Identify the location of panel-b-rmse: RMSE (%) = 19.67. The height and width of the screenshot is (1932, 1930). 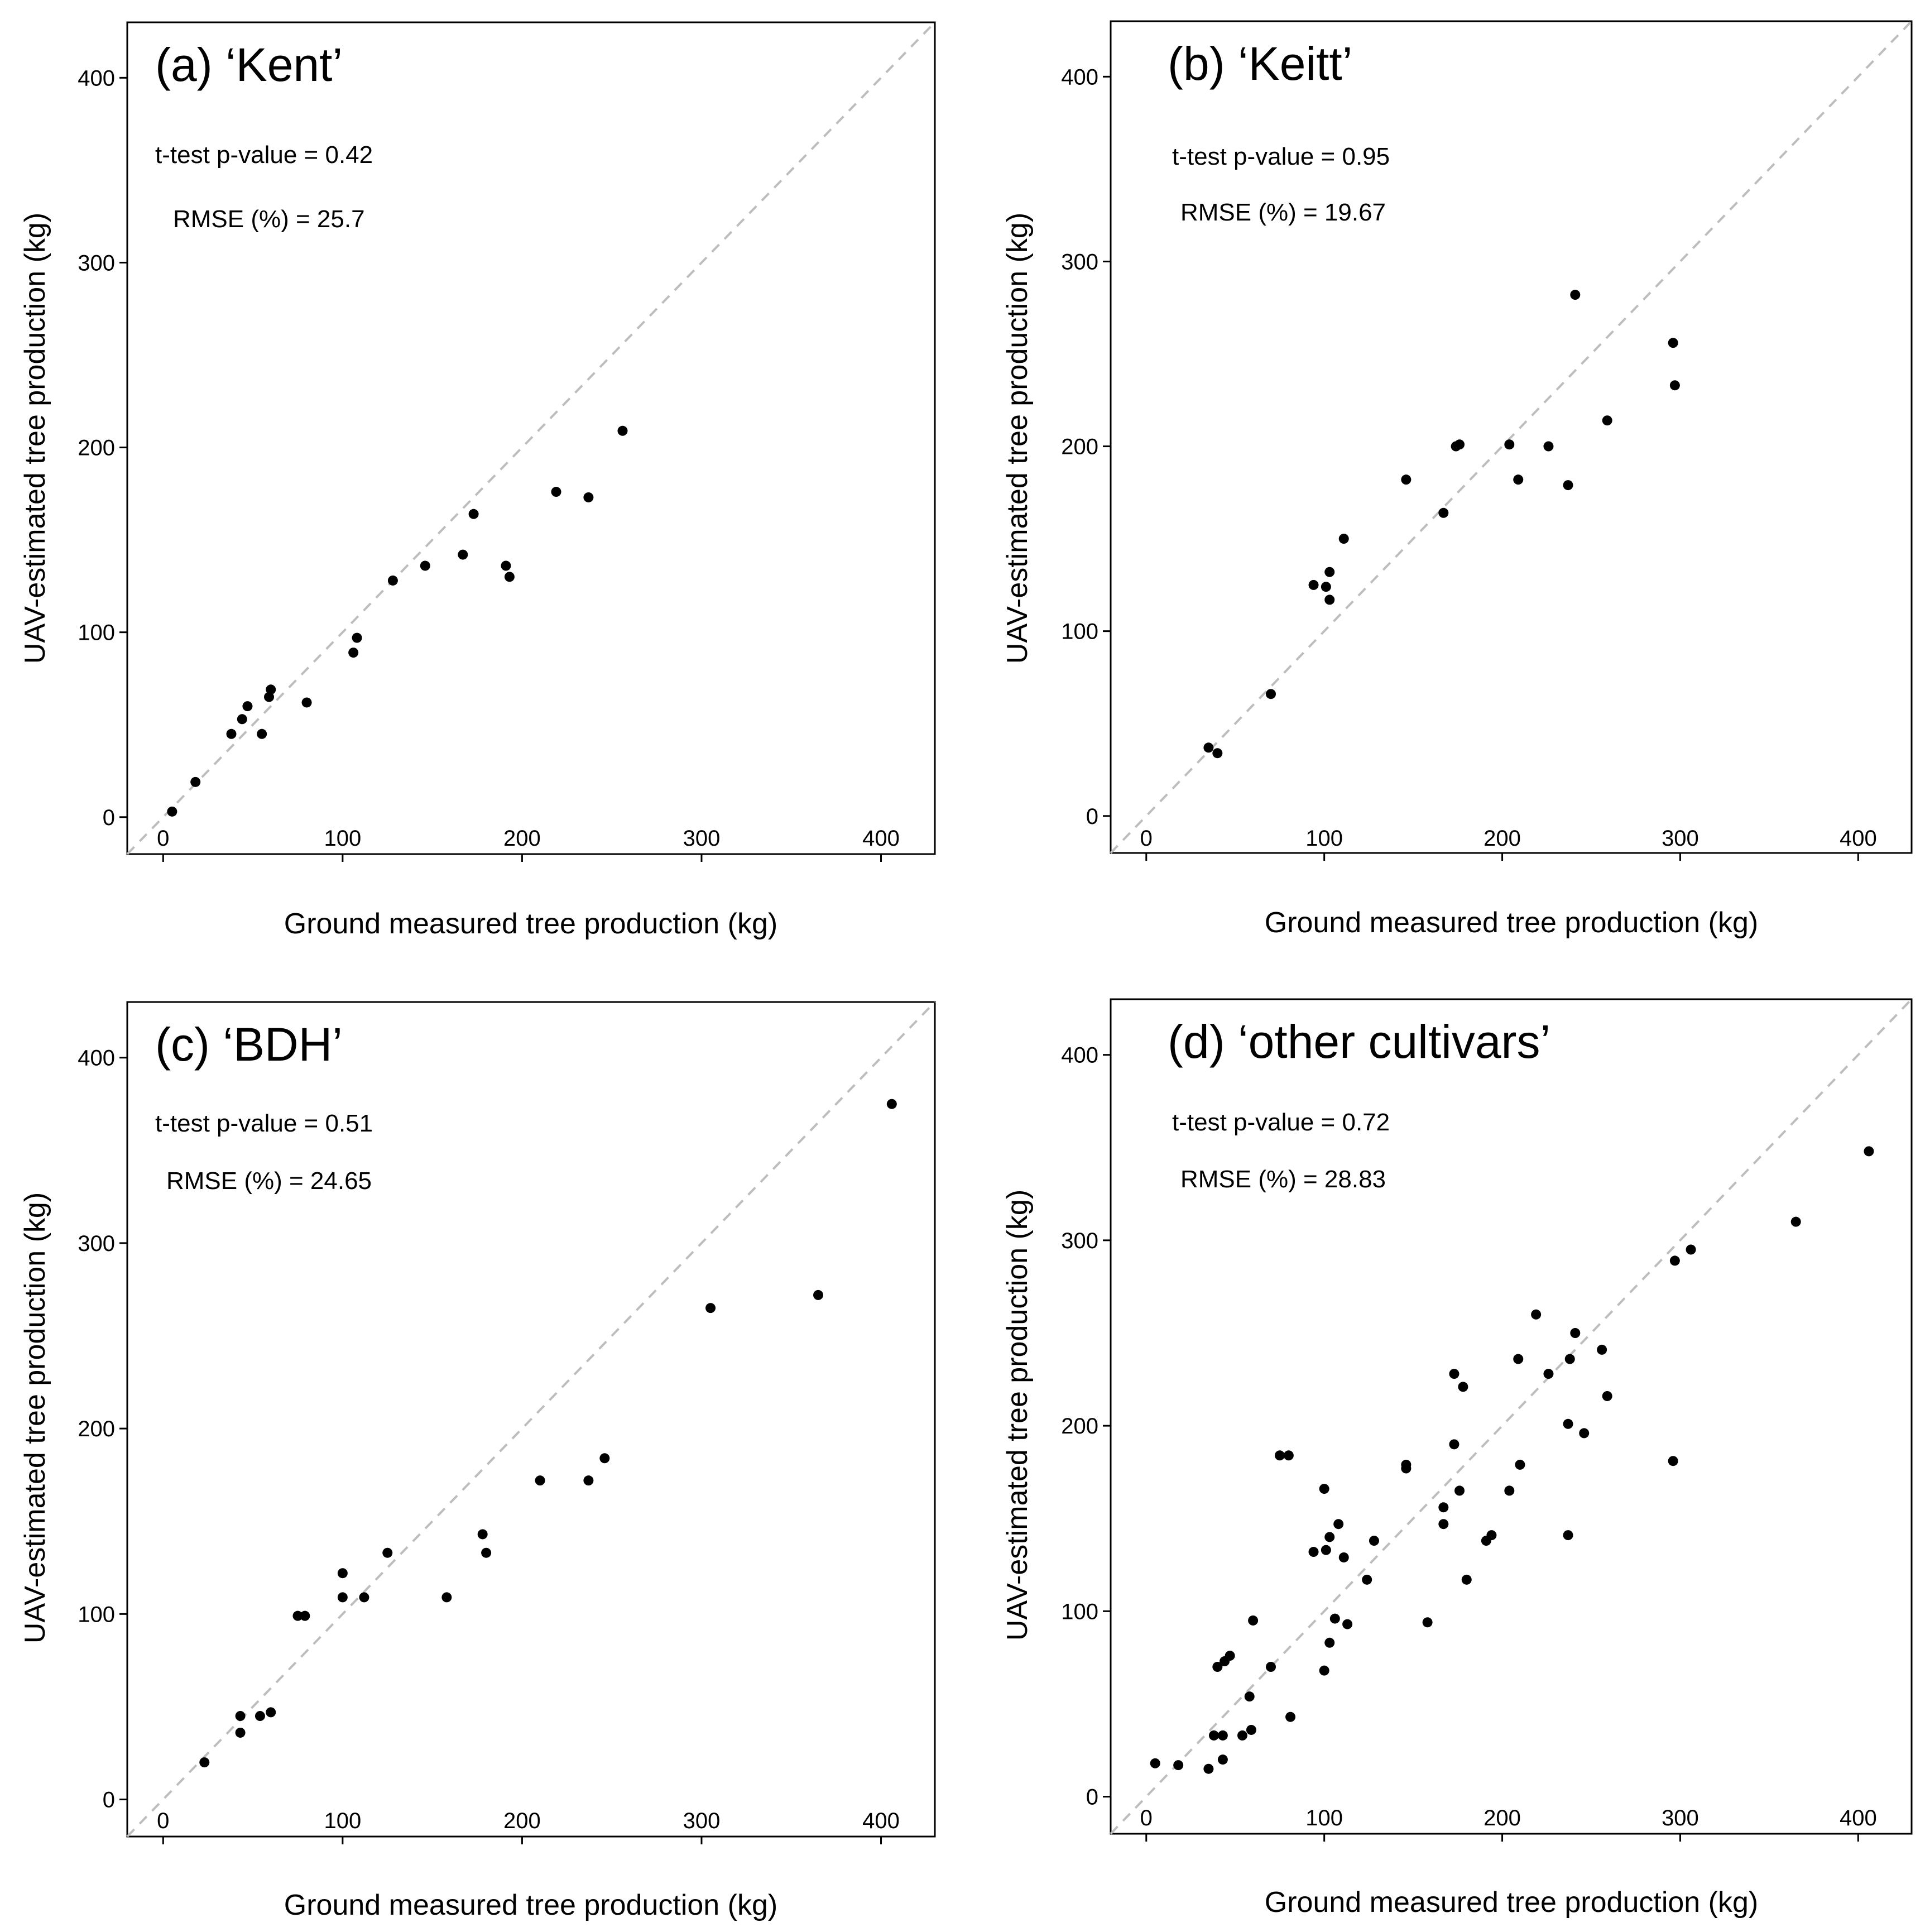
(1283, 212).